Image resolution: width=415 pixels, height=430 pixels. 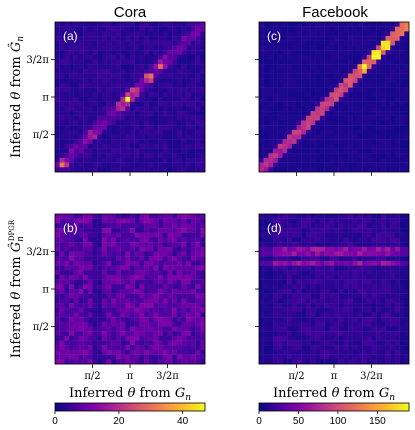 I want to click on y-tick-label: π, so click(x=45, y=98).